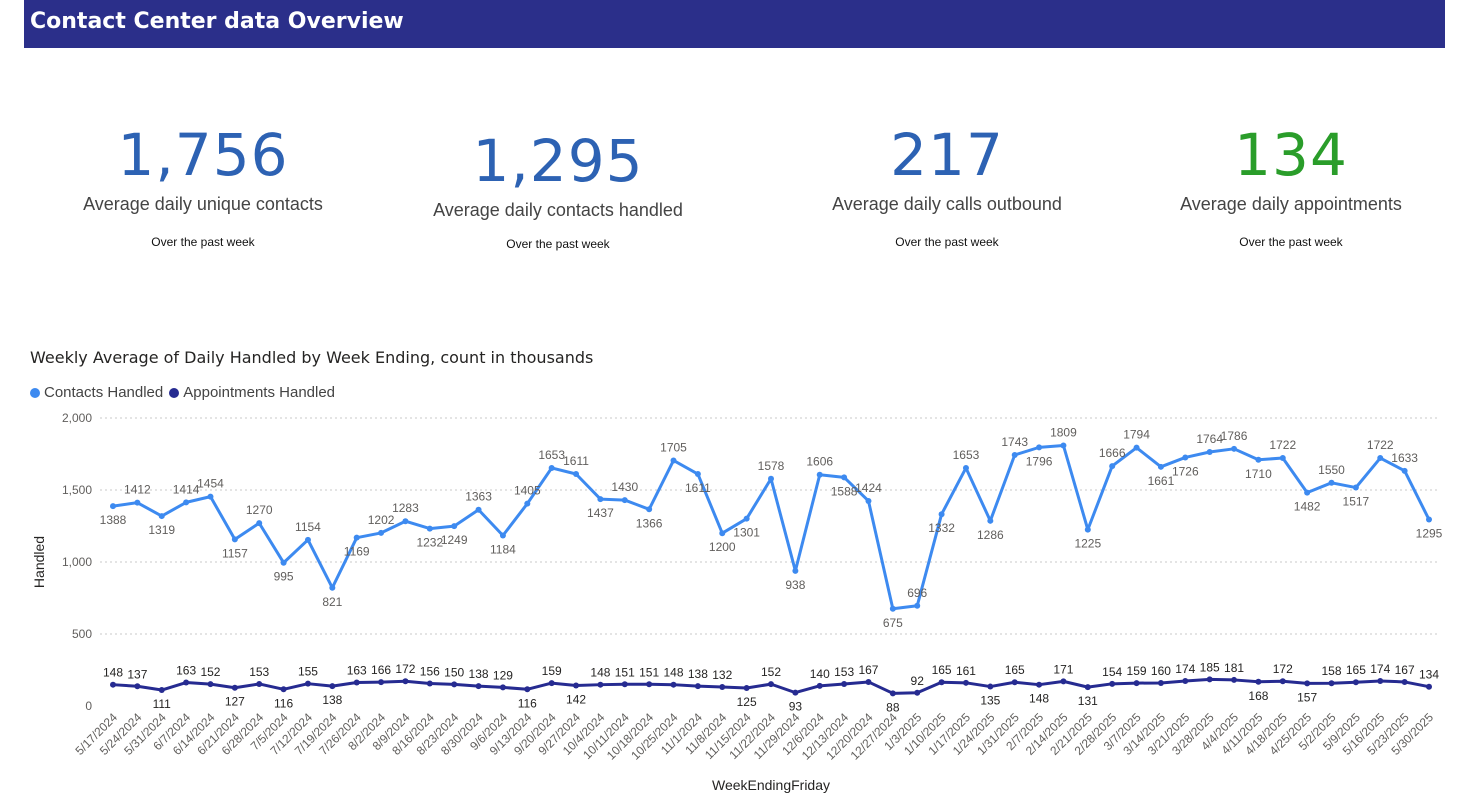 This screenshot has height=795, width=1471. Describe the element at coordinates (1169, 734) in the screenshot. I see `x-tick-label: 3/21/2025` at that location.